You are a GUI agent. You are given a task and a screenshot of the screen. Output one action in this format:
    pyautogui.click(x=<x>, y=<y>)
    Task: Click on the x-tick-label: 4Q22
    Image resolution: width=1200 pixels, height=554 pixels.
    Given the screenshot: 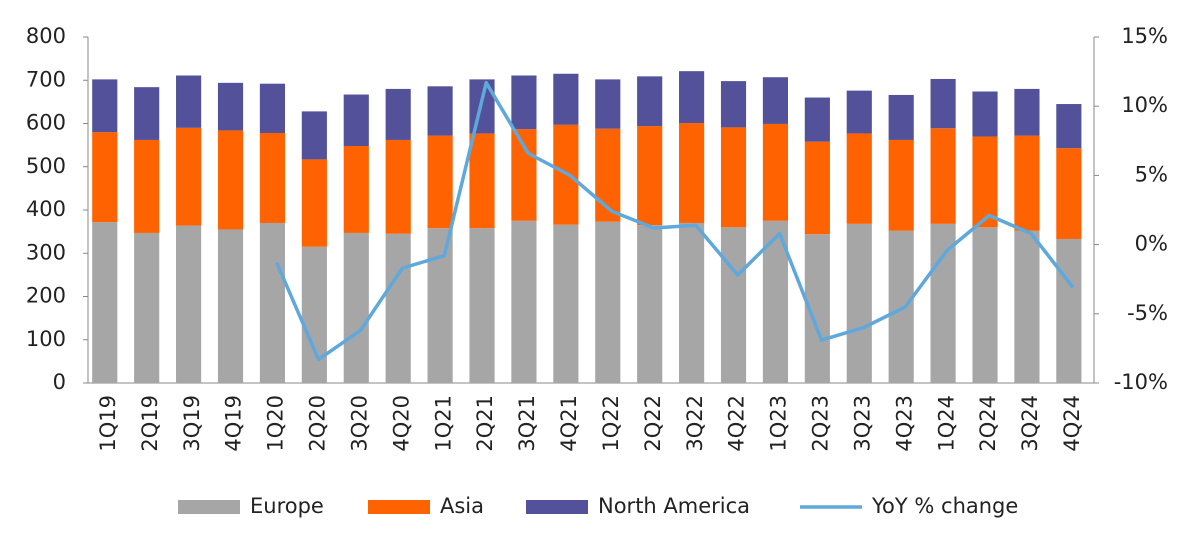 What is the action you would take?
    pyautogui.click(x=737, y=423)
    